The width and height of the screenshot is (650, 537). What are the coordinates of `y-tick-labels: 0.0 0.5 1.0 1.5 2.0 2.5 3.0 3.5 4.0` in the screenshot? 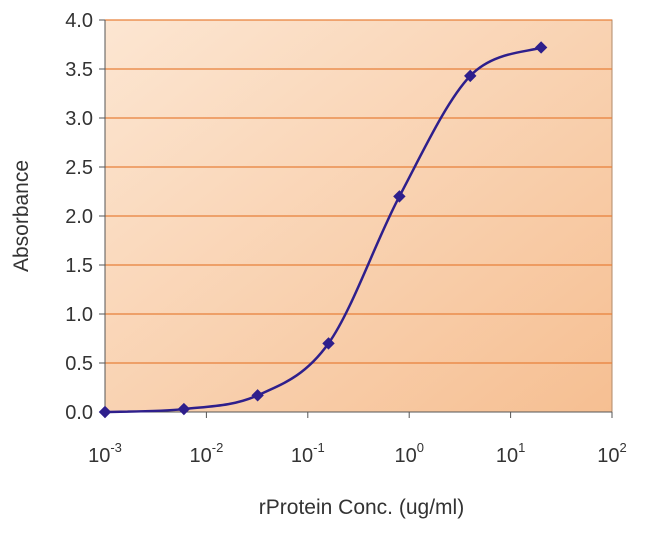 It's located at (79, 217).